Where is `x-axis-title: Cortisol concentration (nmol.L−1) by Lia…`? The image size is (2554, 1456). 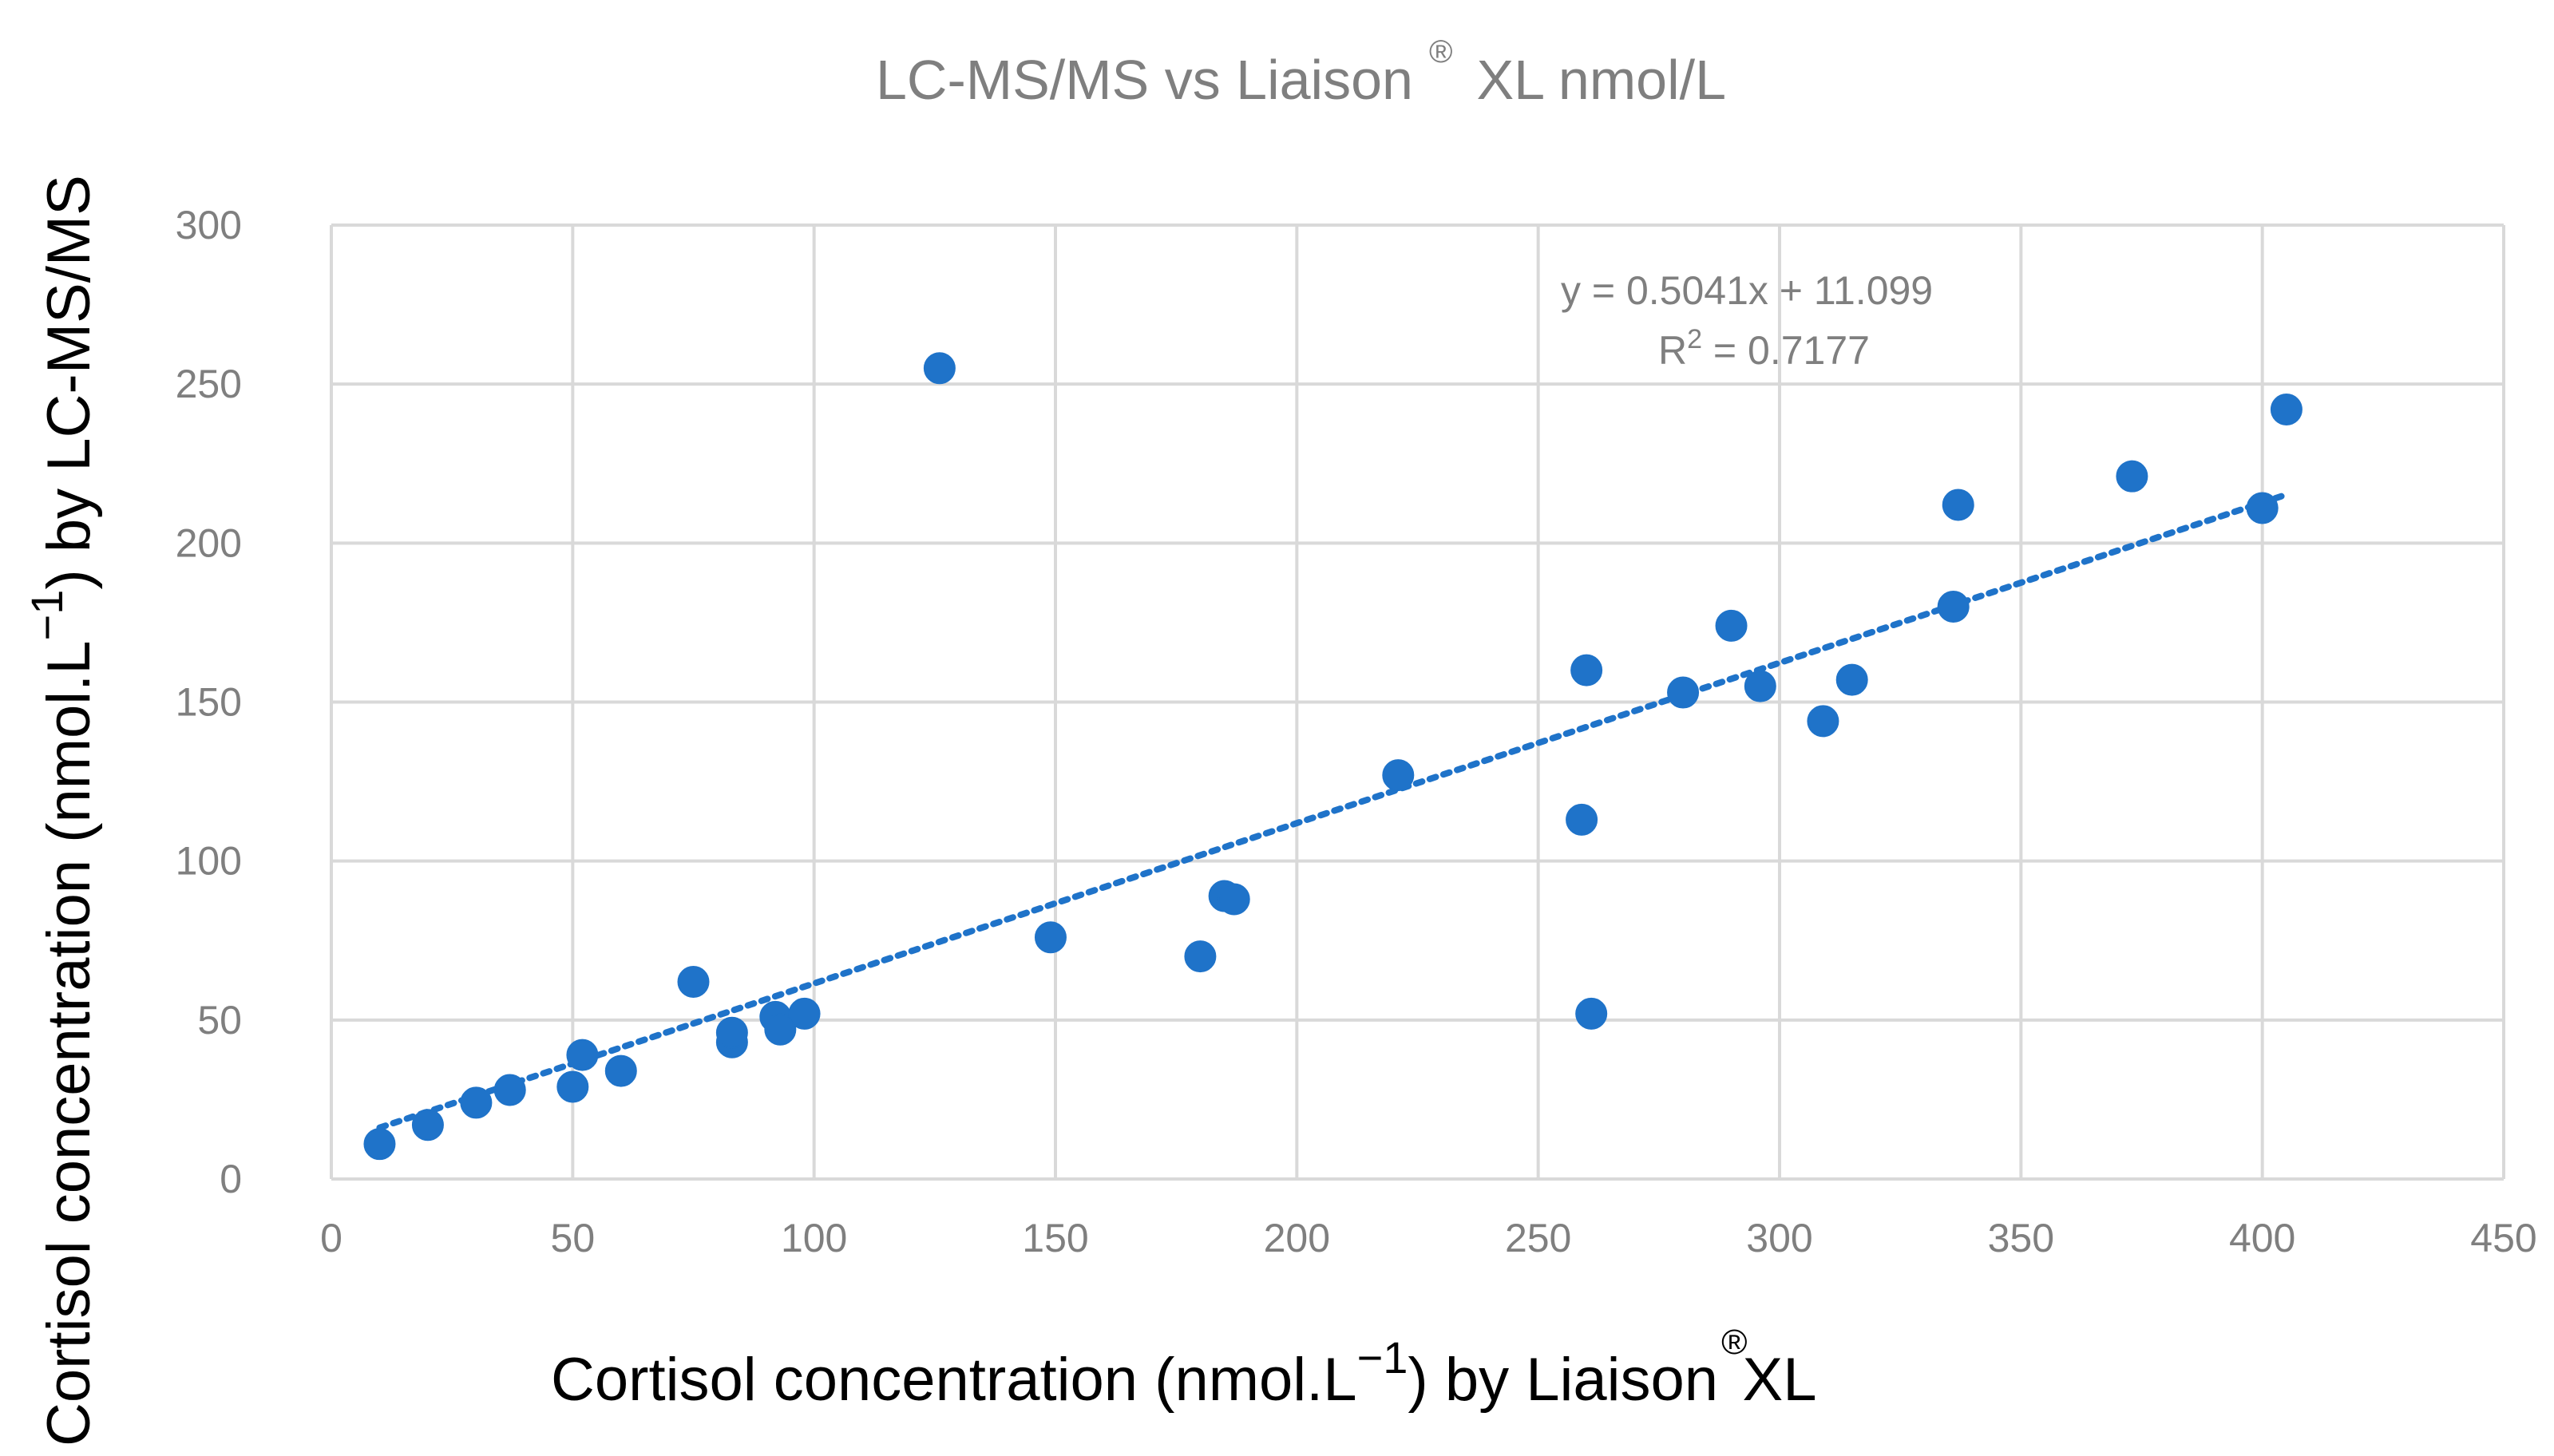
x-axis-title: Cortisol concentration (nmol.L−1) by Lia… is located at coordinates (1183, 1369).